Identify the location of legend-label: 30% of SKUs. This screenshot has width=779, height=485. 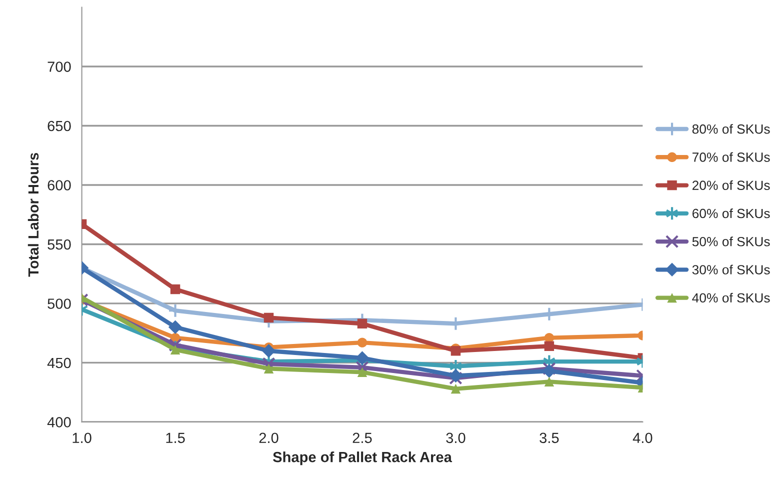
(731, 269).